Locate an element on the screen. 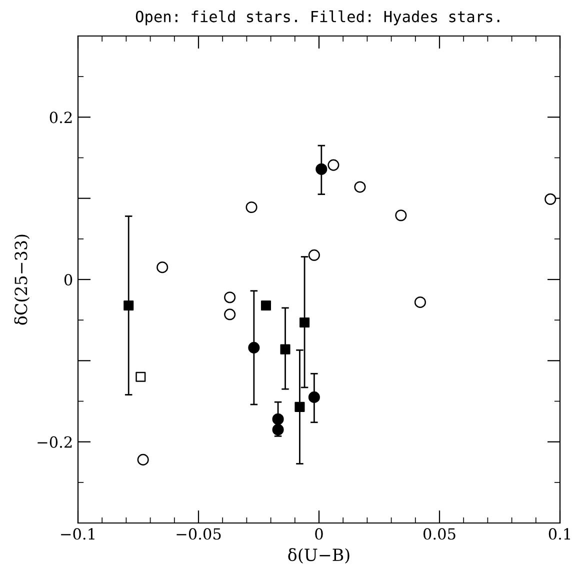 Image resolution: width=575 pixels, height=579 pixels. y-tick-label: 0.2 is located at coordinates (61, 118).